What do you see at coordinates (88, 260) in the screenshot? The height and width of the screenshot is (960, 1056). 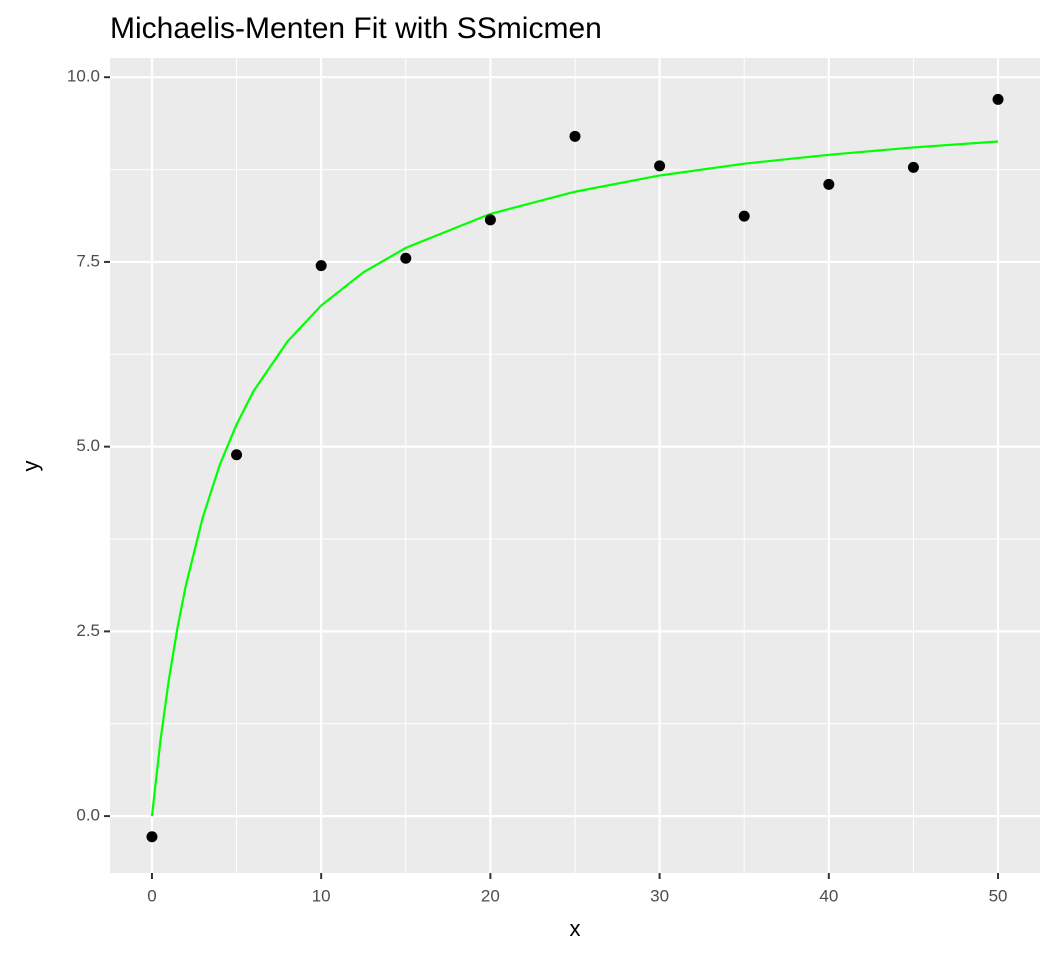 I see `y-tick-label: 7.5` at bounding box center [88, 260].